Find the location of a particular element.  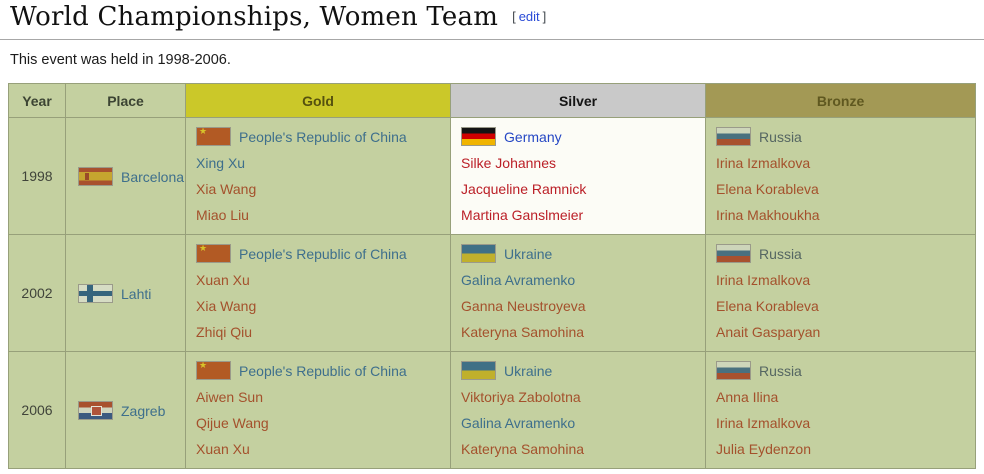

title-divider is located at coordinates (492, 39).